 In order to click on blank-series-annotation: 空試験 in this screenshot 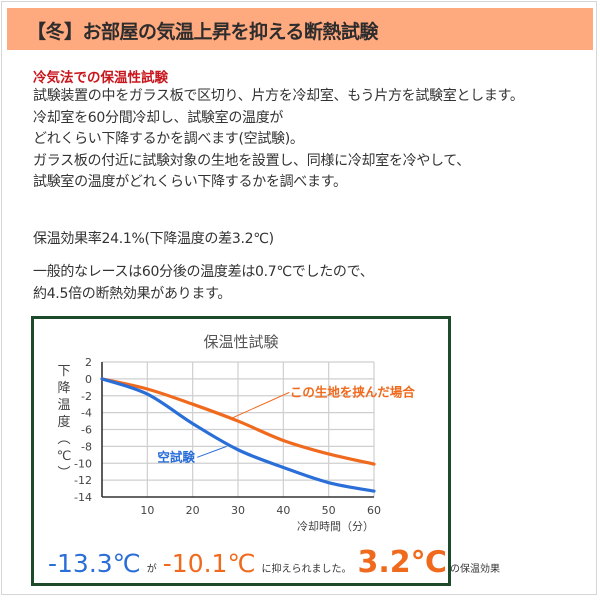, I will do `click(176, 456)`.